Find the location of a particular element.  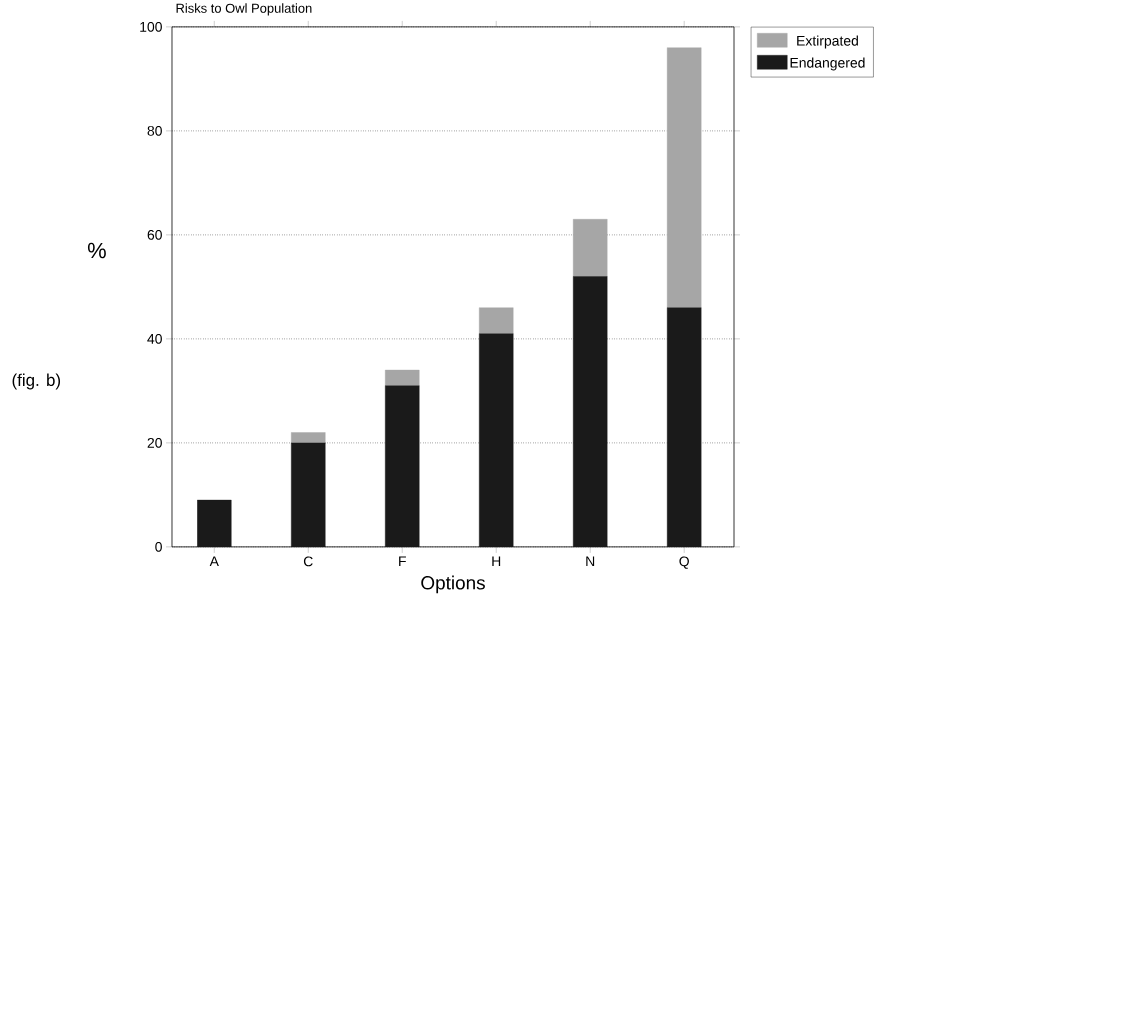

y-tick-label: 20 is located at coordinates (154, 442).